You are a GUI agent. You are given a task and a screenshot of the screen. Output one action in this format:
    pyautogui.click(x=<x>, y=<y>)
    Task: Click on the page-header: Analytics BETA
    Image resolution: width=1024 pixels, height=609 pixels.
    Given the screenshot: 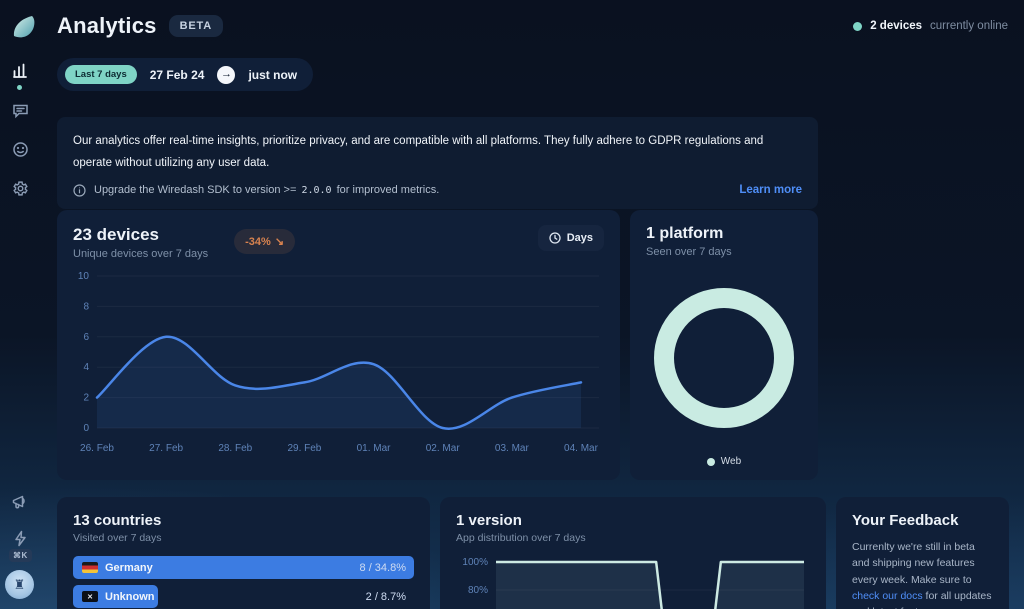 What is the action you would take?
    pyautogui.click(x=140, y=26)
    